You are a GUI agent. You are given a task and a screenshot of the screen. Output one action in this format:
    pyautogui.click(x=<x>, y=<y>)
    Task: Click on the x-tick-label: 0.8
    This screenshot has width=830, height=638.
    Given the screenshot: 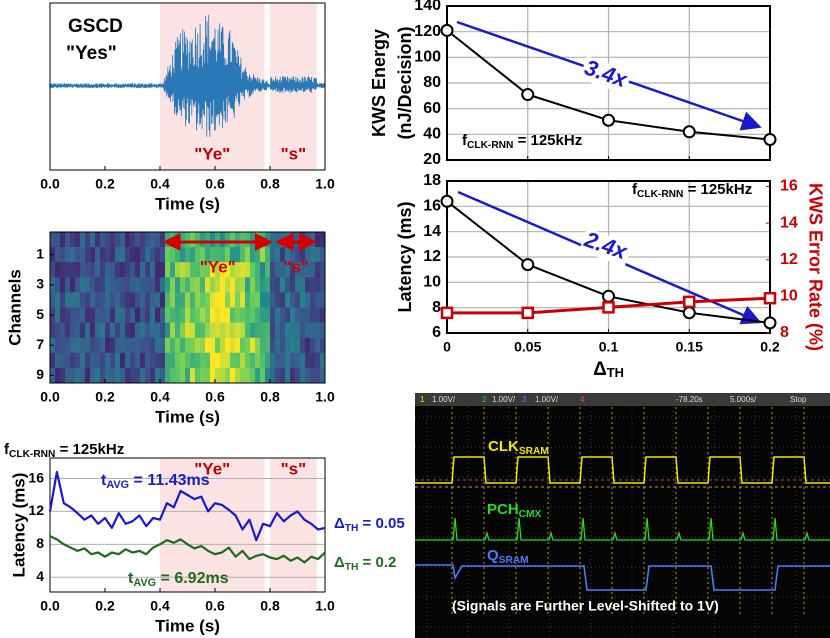 What is the action you would take?
    pyautogui.click(x=270, y=606)
    